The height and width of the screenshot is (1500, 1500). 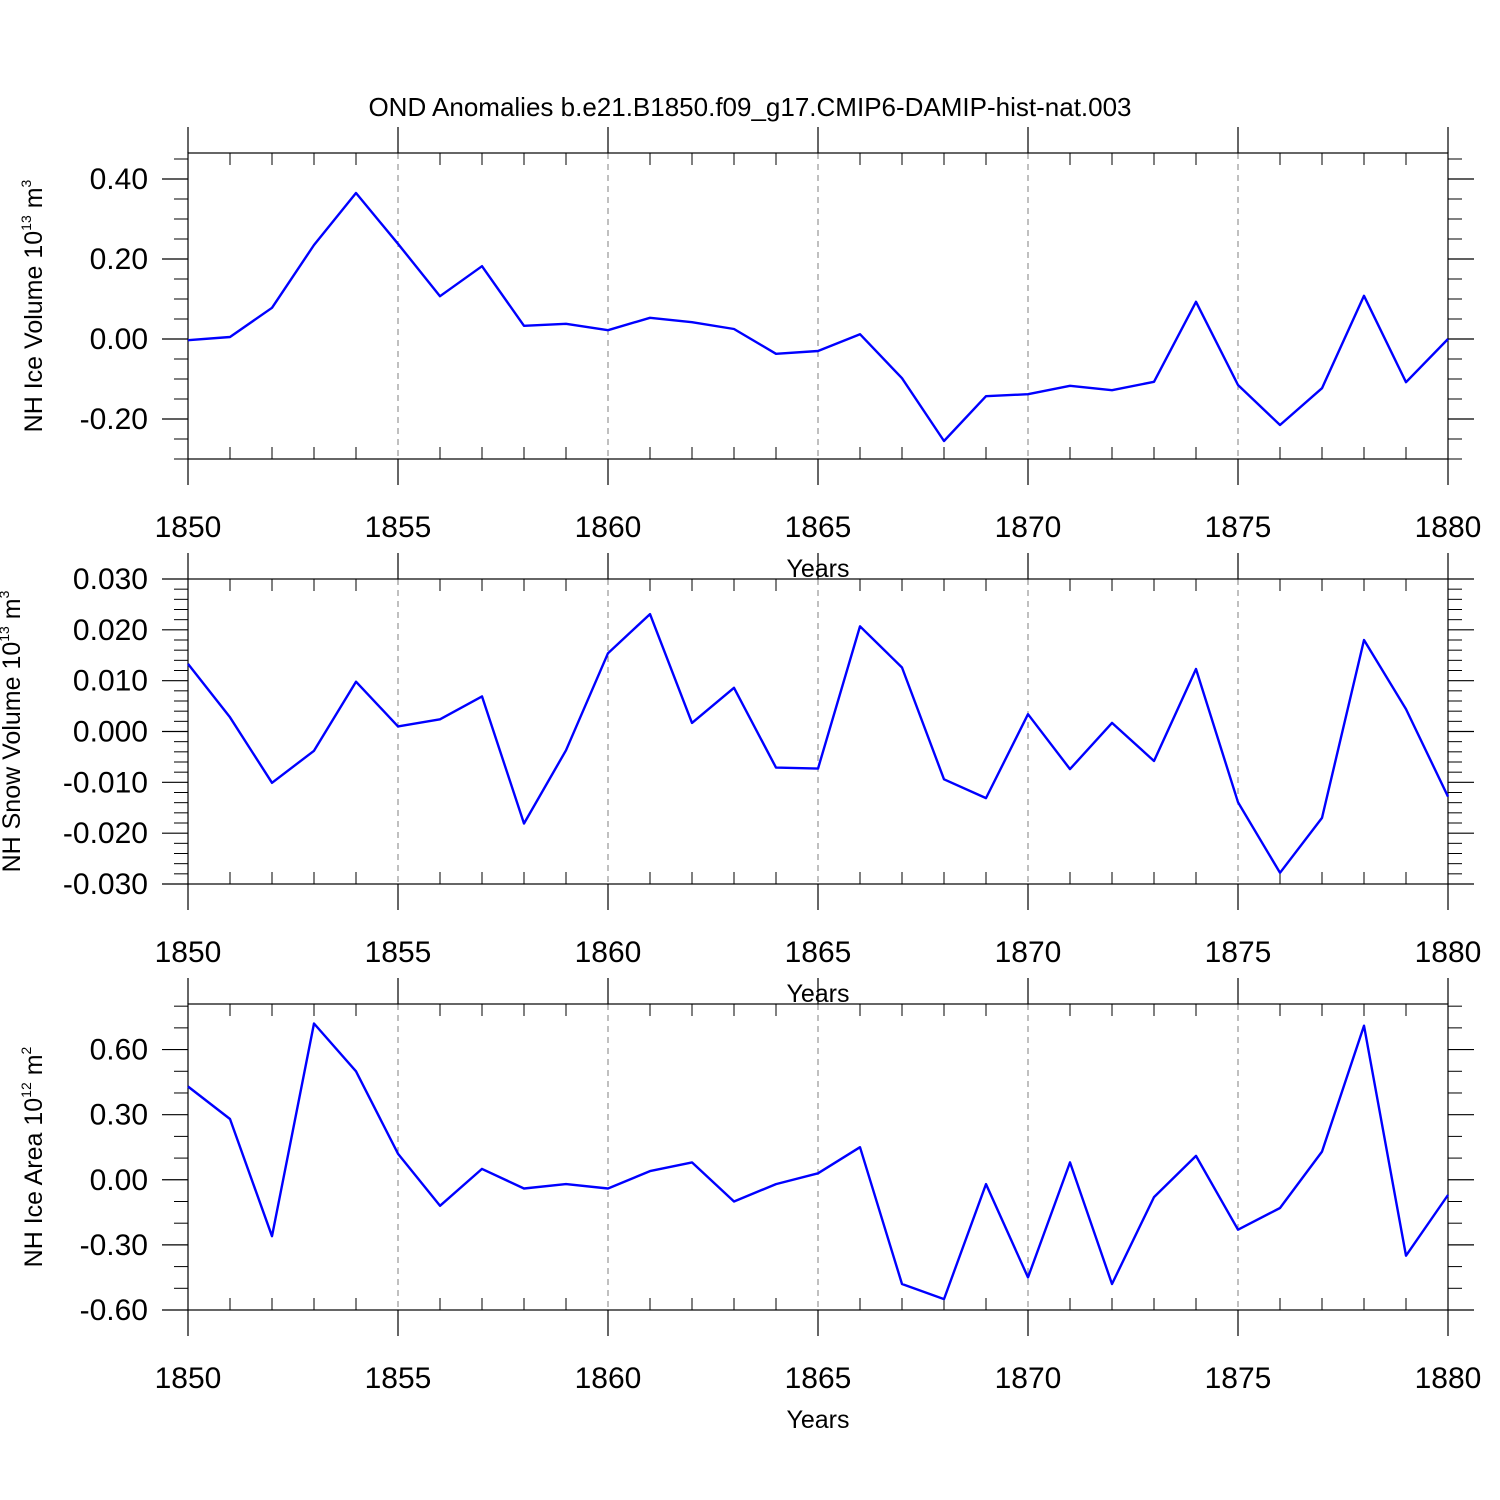 I want to click on y-tick-label: 0.010, so click(x=110, y=681).